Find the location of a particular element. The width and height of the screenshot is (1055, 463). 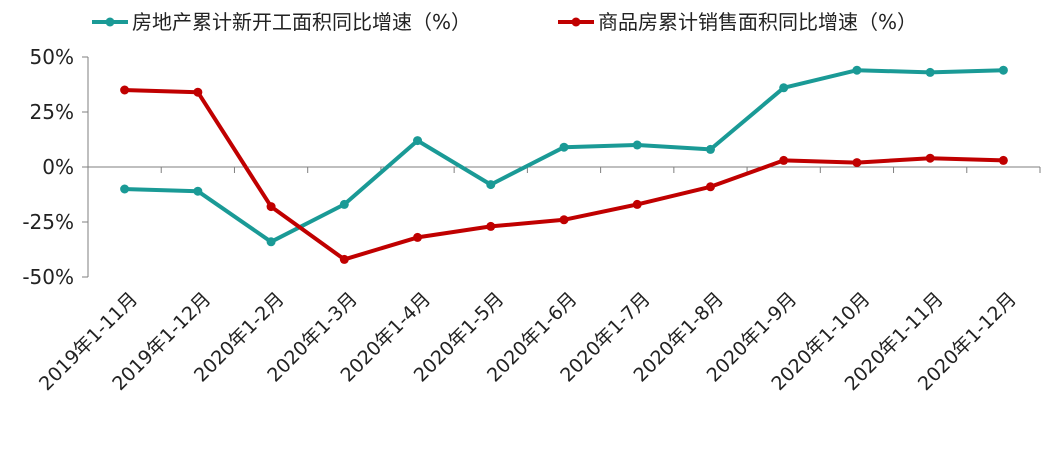

legend-item: 商品房累计销售面积同比增速（%） is located at coordinates (737, 22).